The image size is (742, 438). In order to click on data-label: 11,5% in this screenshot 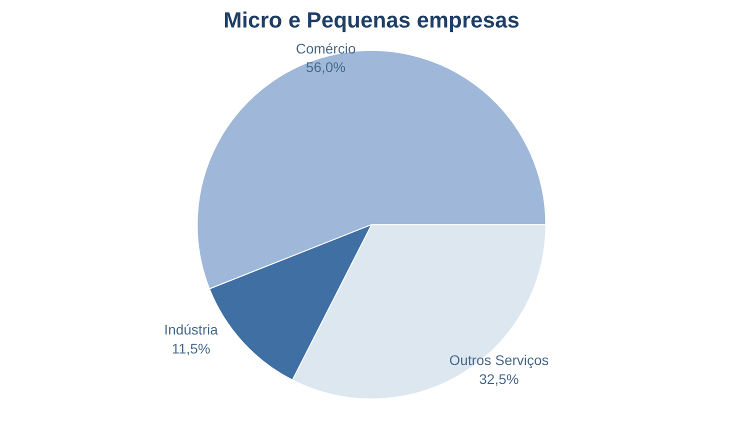, I will do `click(191, 348)`.